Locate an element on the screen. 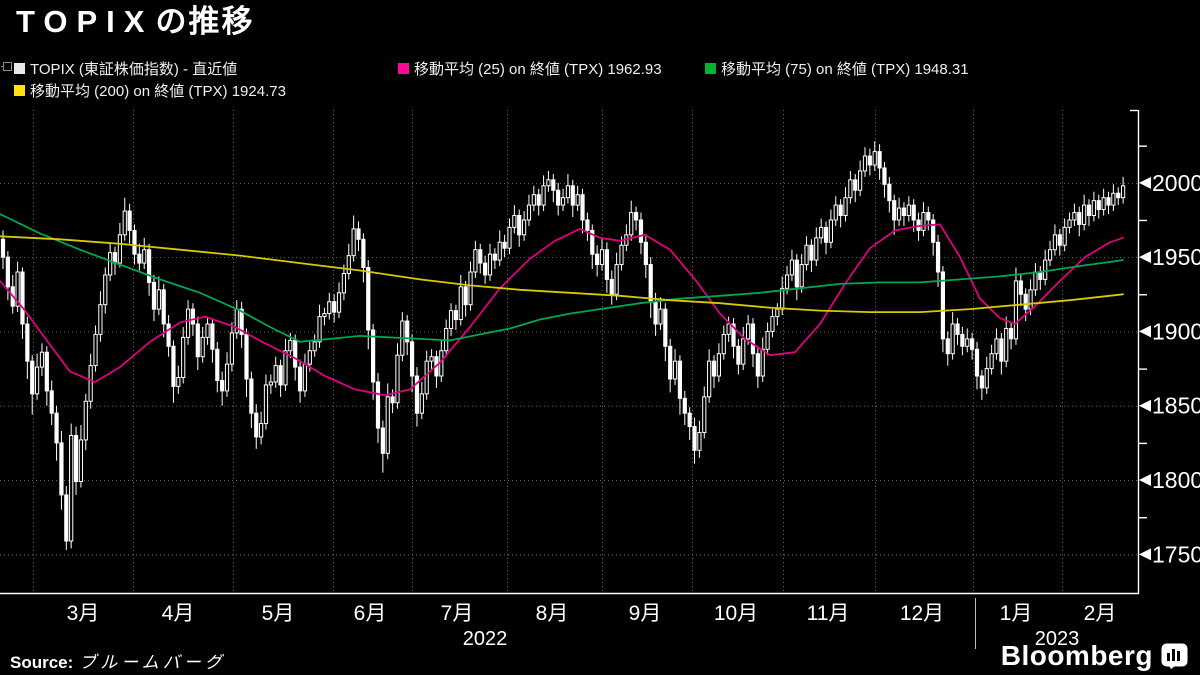  x-tick-label: 12月 is located at coordinates (922, 613).